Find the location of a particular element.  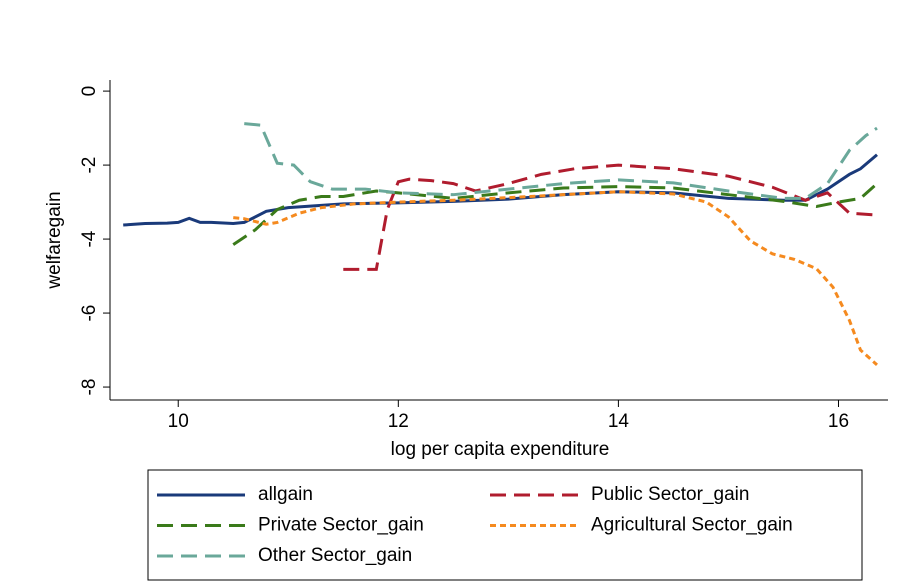

legend-label: Other Sector_gain is located at coordinates (335, 555).